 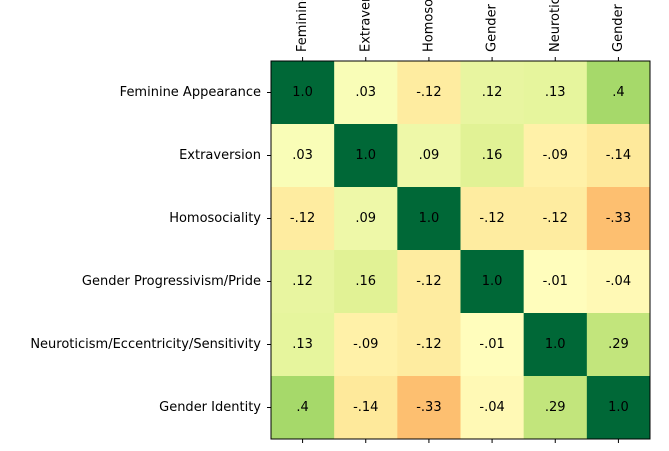 I want to click on x-tick-label: Gender Progressivism/Pride, so click(x=492, y=26).